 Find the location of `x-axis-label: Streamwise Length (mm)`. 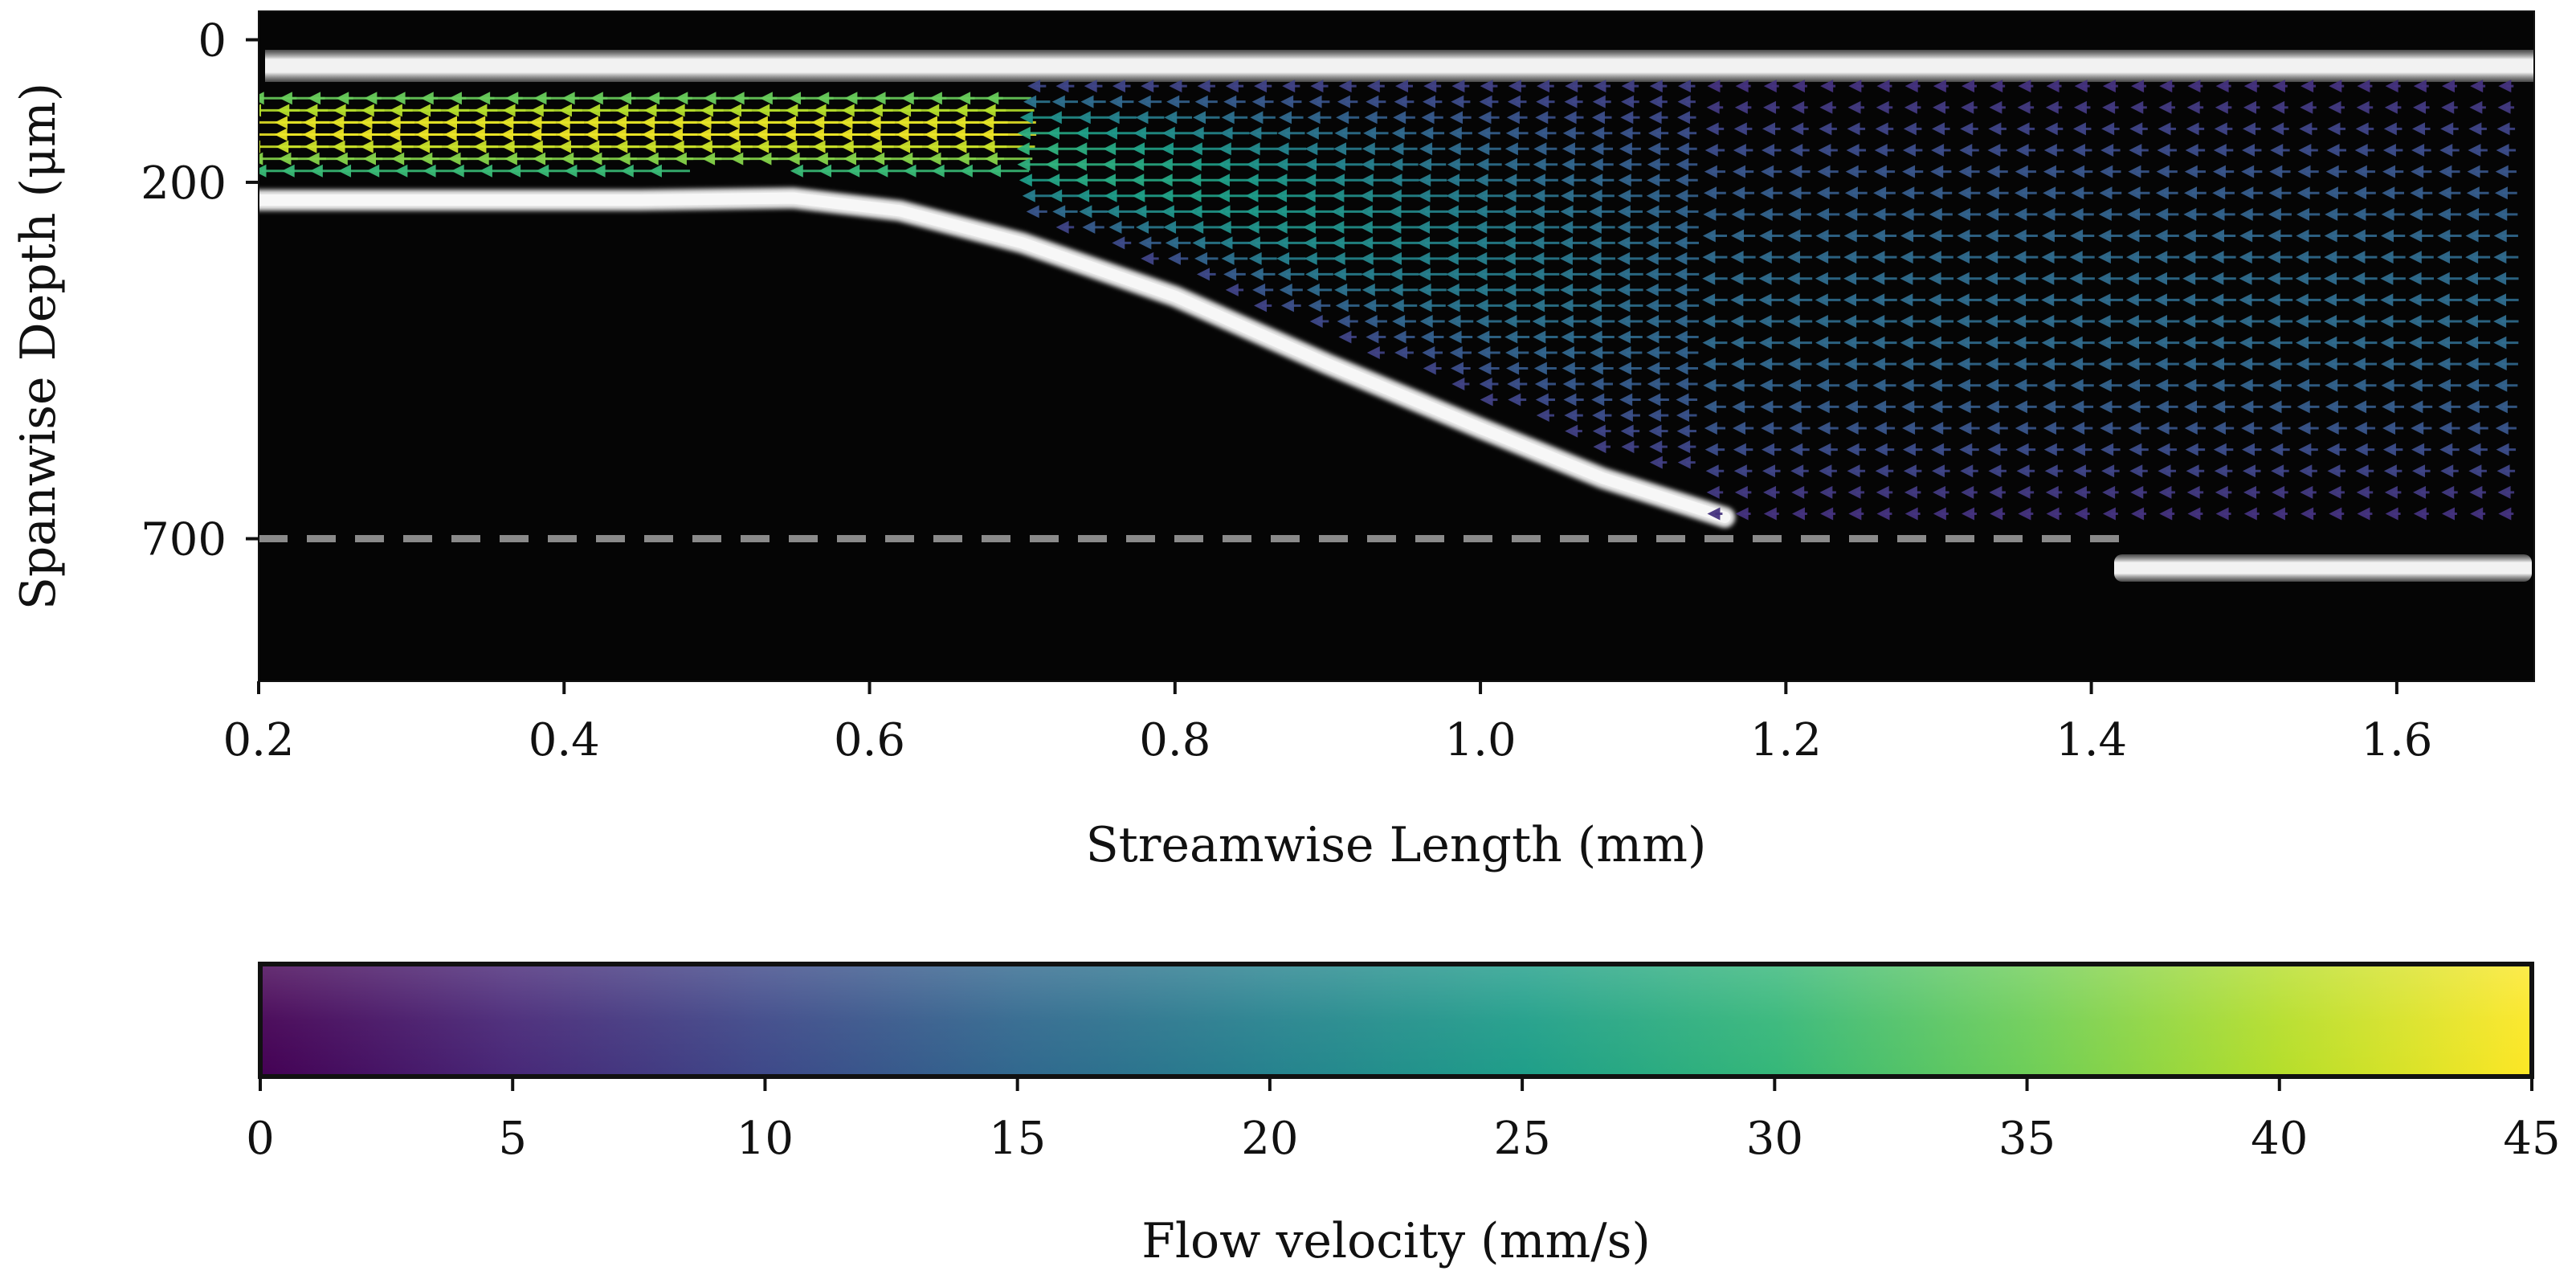

x-axis-label: Streamwise Length (mm) is located at coordinates (1396, 845).